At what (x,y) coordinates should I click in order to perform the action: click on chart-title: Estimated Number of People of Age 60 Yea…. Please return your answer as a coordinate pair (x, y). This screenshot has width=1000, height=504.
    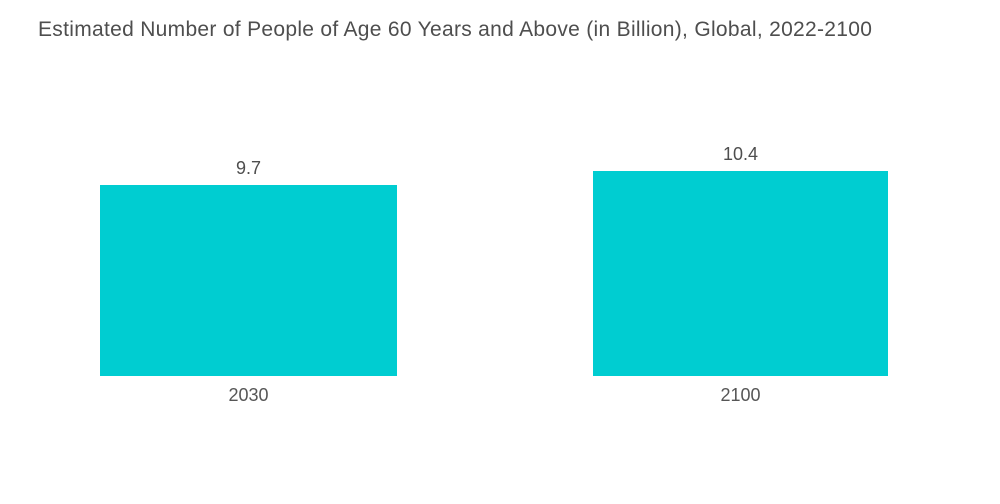
    Looking at the image, I should click on (455, 29).